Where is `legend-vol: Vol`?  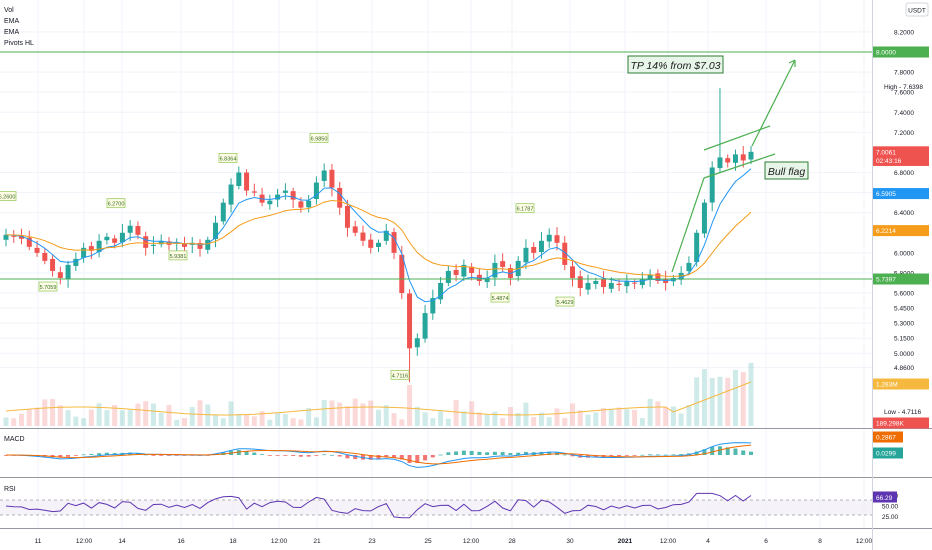
legend-vol: Vol is located at coordinates (9, 10).